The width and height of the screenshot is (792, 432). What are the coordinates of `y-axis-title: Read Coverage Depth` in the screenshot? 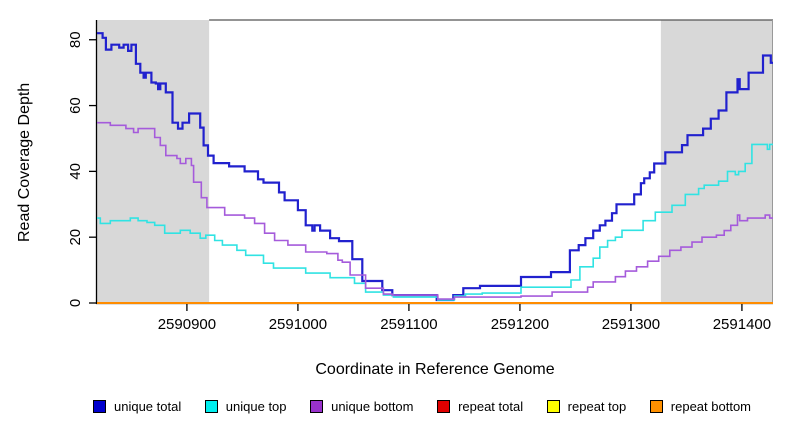 It's located at (24, 162).